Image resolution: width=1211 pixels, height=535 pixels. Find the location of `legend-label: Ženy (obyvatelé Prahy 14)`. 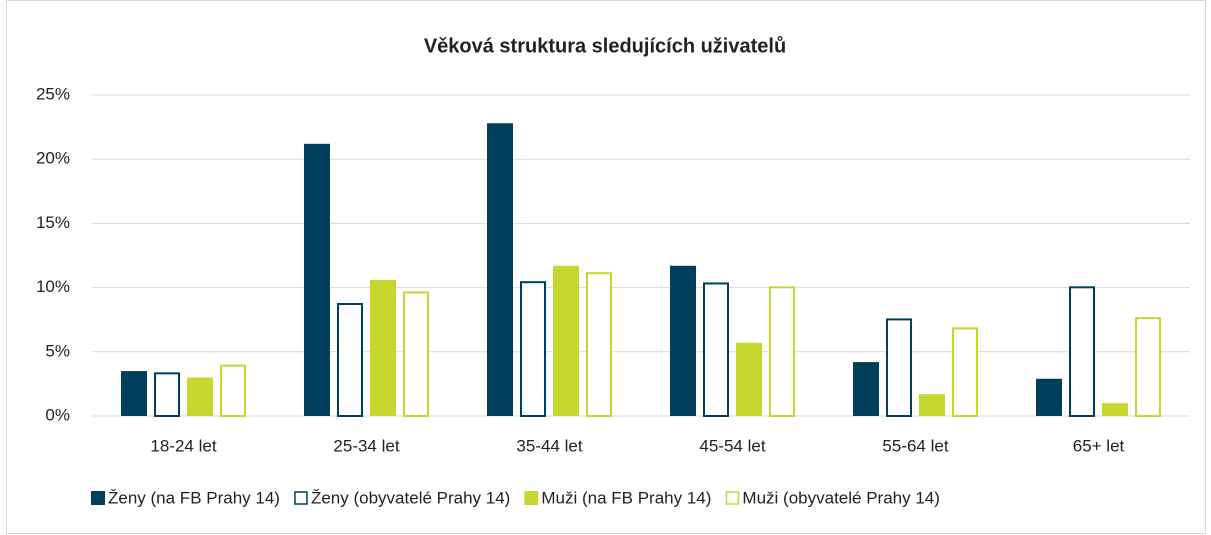

legend-label: Ženy (obyvatelé Prahy 14) is located at coordinates (410, 497).